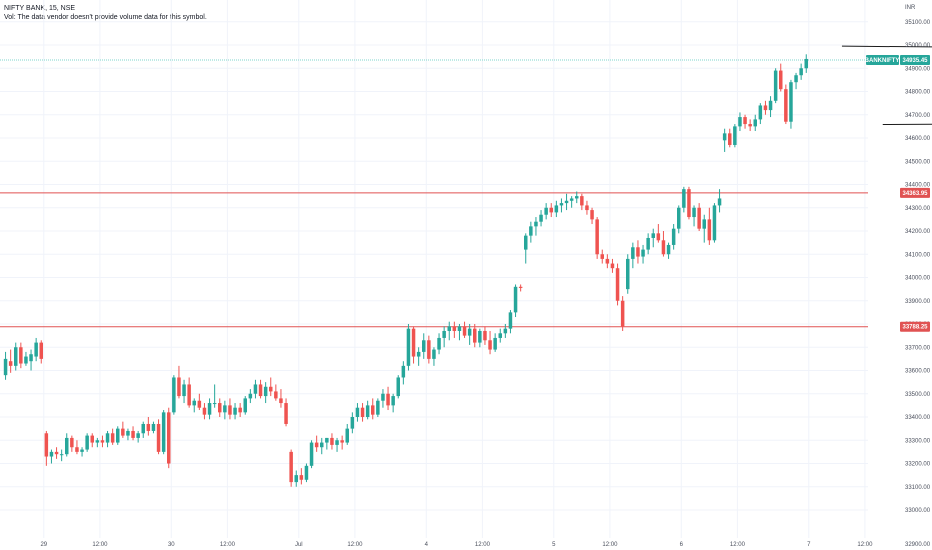  What do you see at coordinates (918, 279) in the screenshot?
I see `y-tick-label: 34000.00` at bounding box center [918, 279].